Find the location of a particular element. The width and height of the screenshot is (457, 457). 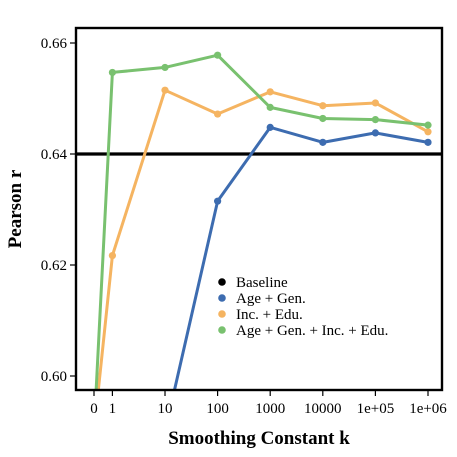

legend-label: Inc. + Edu. is located at coordinates (269, 315).